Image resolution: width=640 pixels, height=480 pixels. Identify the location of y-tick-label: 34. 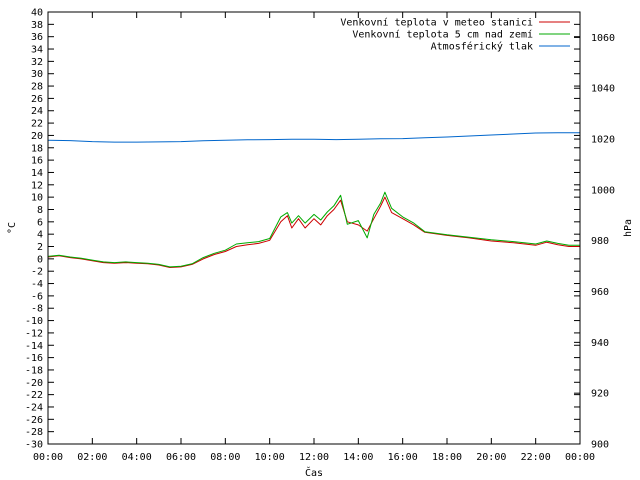
(37, 50).